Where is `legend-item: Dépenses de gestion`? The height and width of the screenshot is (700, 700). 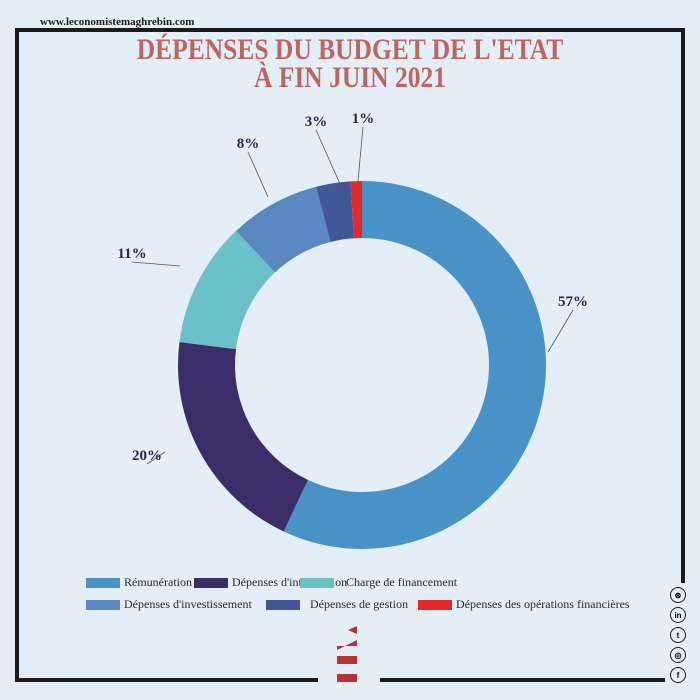 legend-item: Dépenses de gestion is located at coordinates (337, 604).